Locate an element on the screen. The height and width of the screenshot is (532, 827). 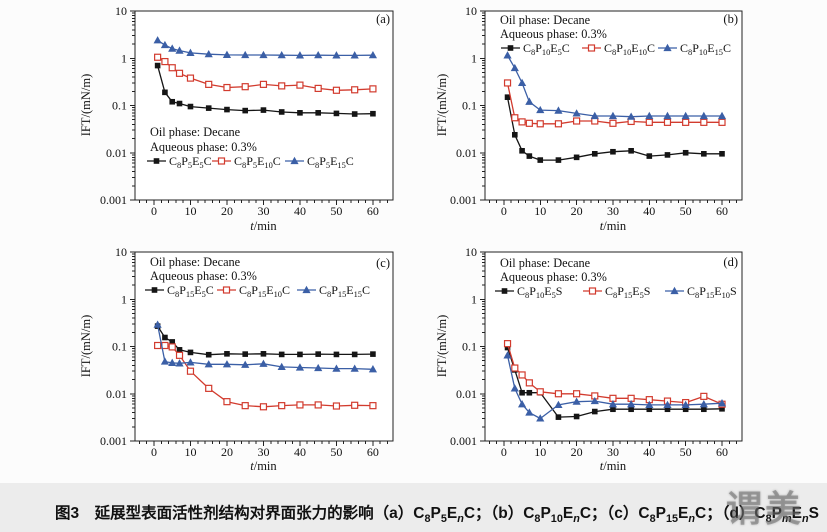
legend-entry: C8P5E10C is located at coordinates (246, 162).